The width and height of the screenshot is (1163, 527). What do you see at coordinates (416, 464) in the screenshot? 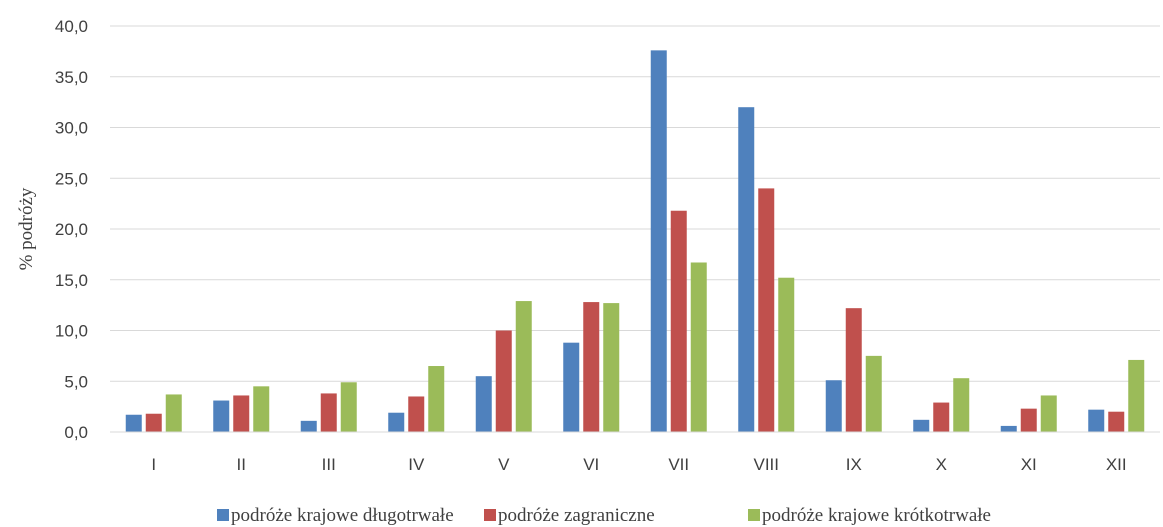
I see `x-tick-label: IV` at bounding box center [416, 464].